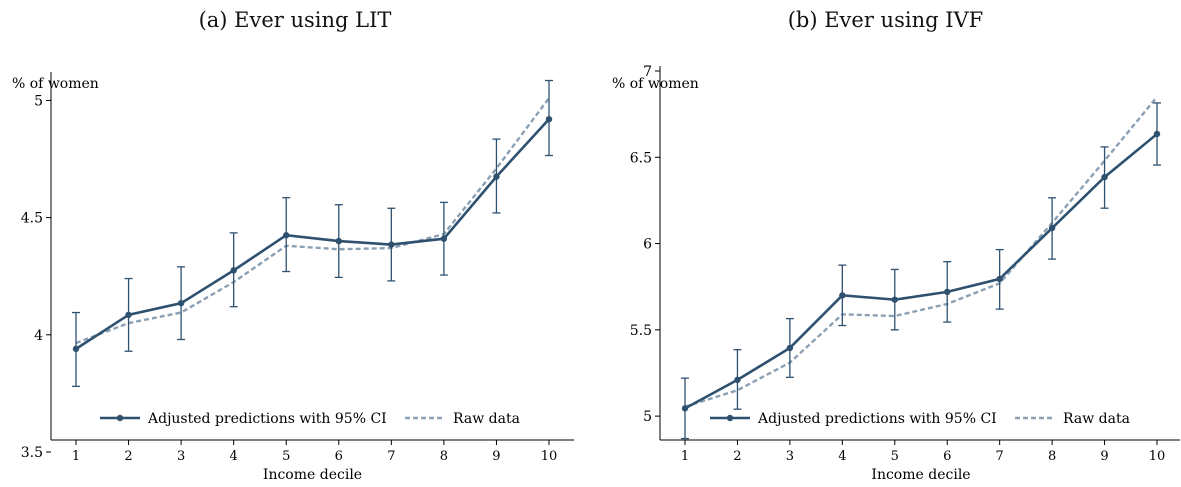 This screenshot has width=1181, height=487. I want to click on chart-title: (a) Ever using LIT, so click(295, 20).